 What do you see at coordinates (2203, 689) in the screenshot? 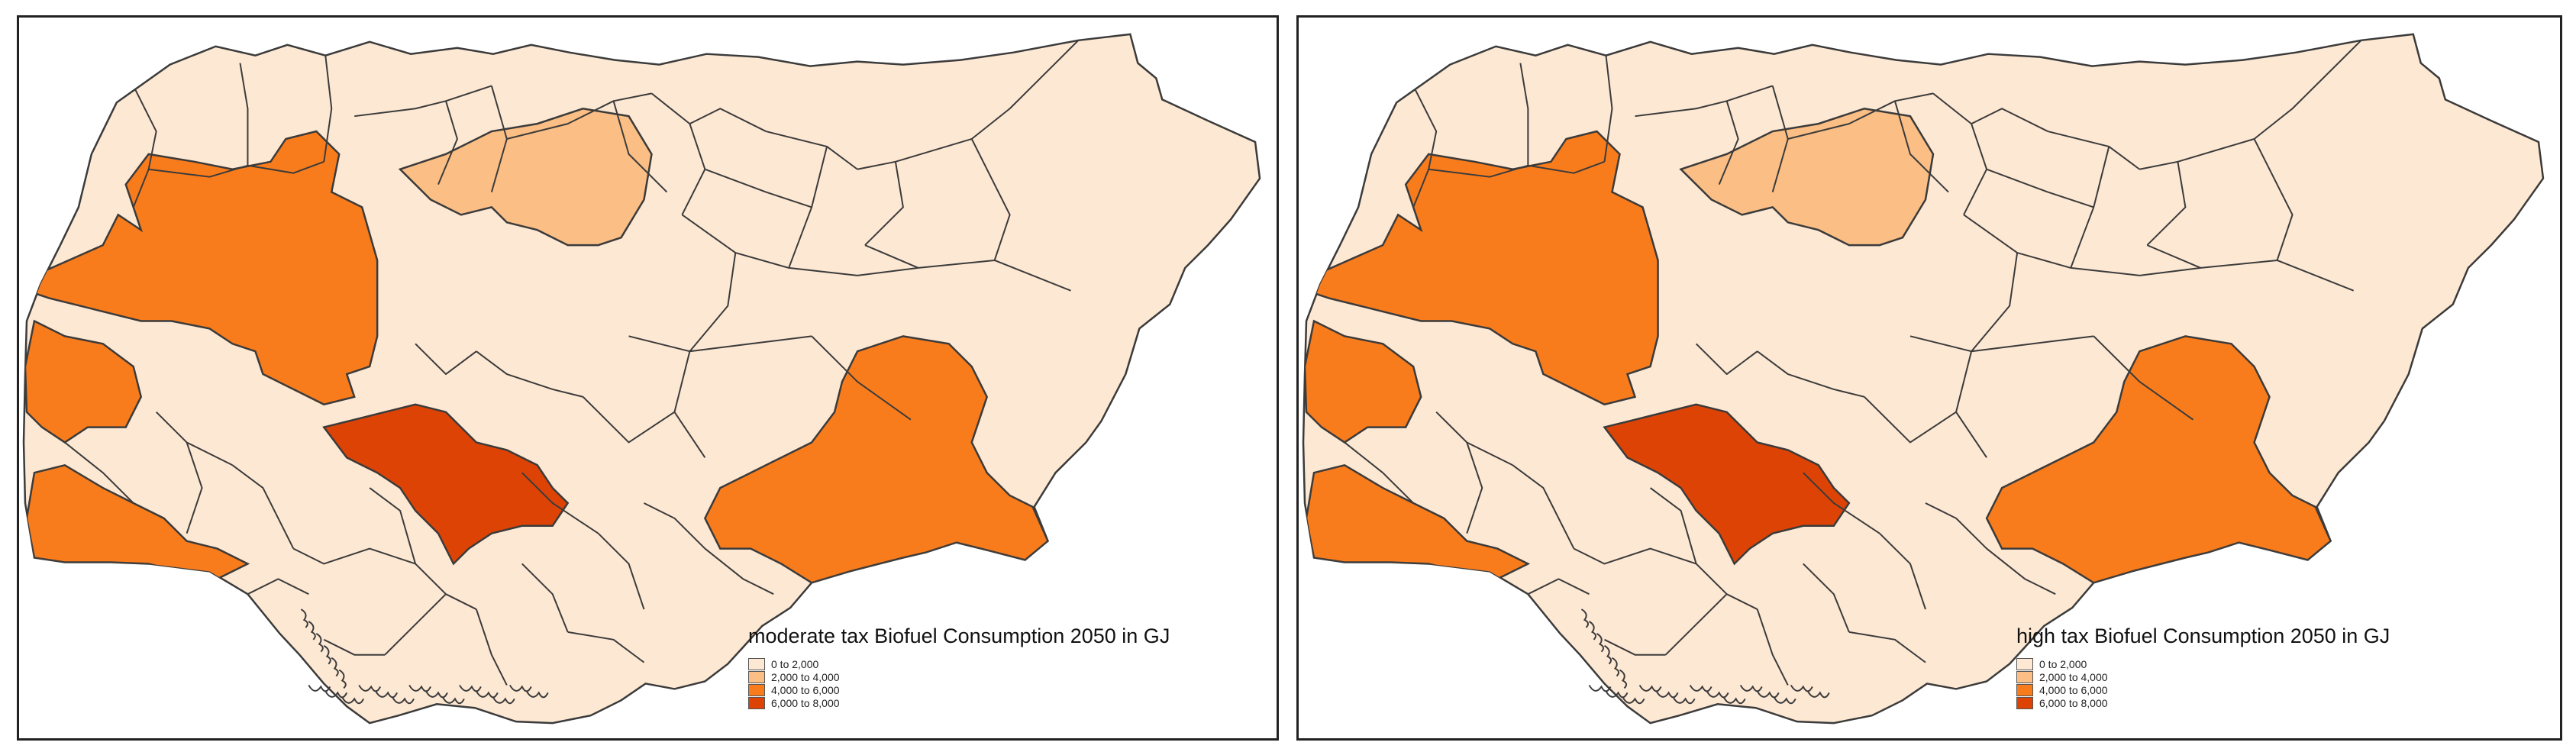
I see `legend-item: 4,000 to 6,000` at bounding box center [2203, 689].